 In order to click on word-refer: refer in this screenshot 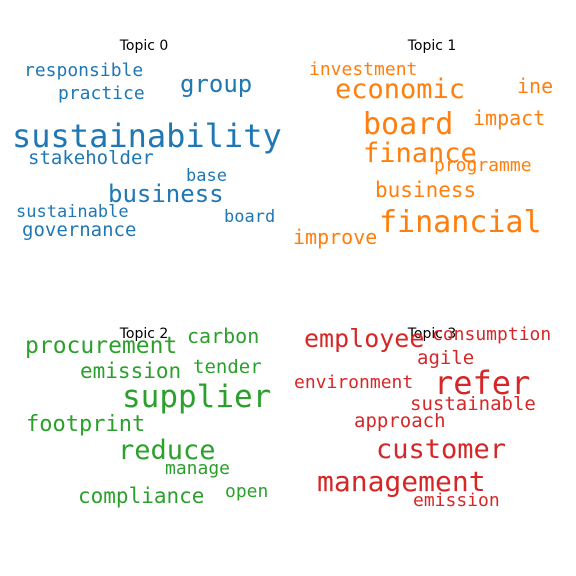, I will do `click(482, 383)`.